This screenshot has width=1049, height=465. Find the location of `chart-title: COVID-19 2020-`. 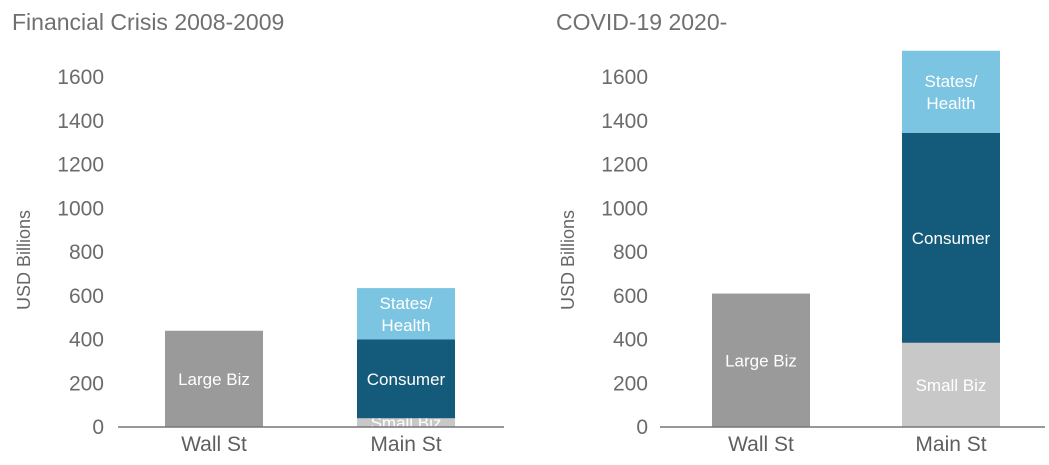

chart-title: COVID-19 2020- is located at coordinates (641, 22).